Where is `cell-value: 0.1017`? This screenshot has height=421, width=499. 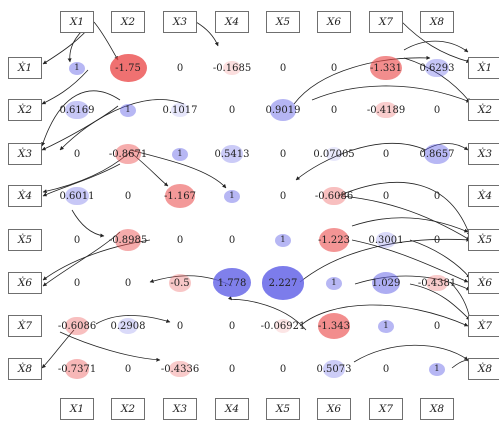
cell-value: 0.1017 is located at coordinates (180, 110).